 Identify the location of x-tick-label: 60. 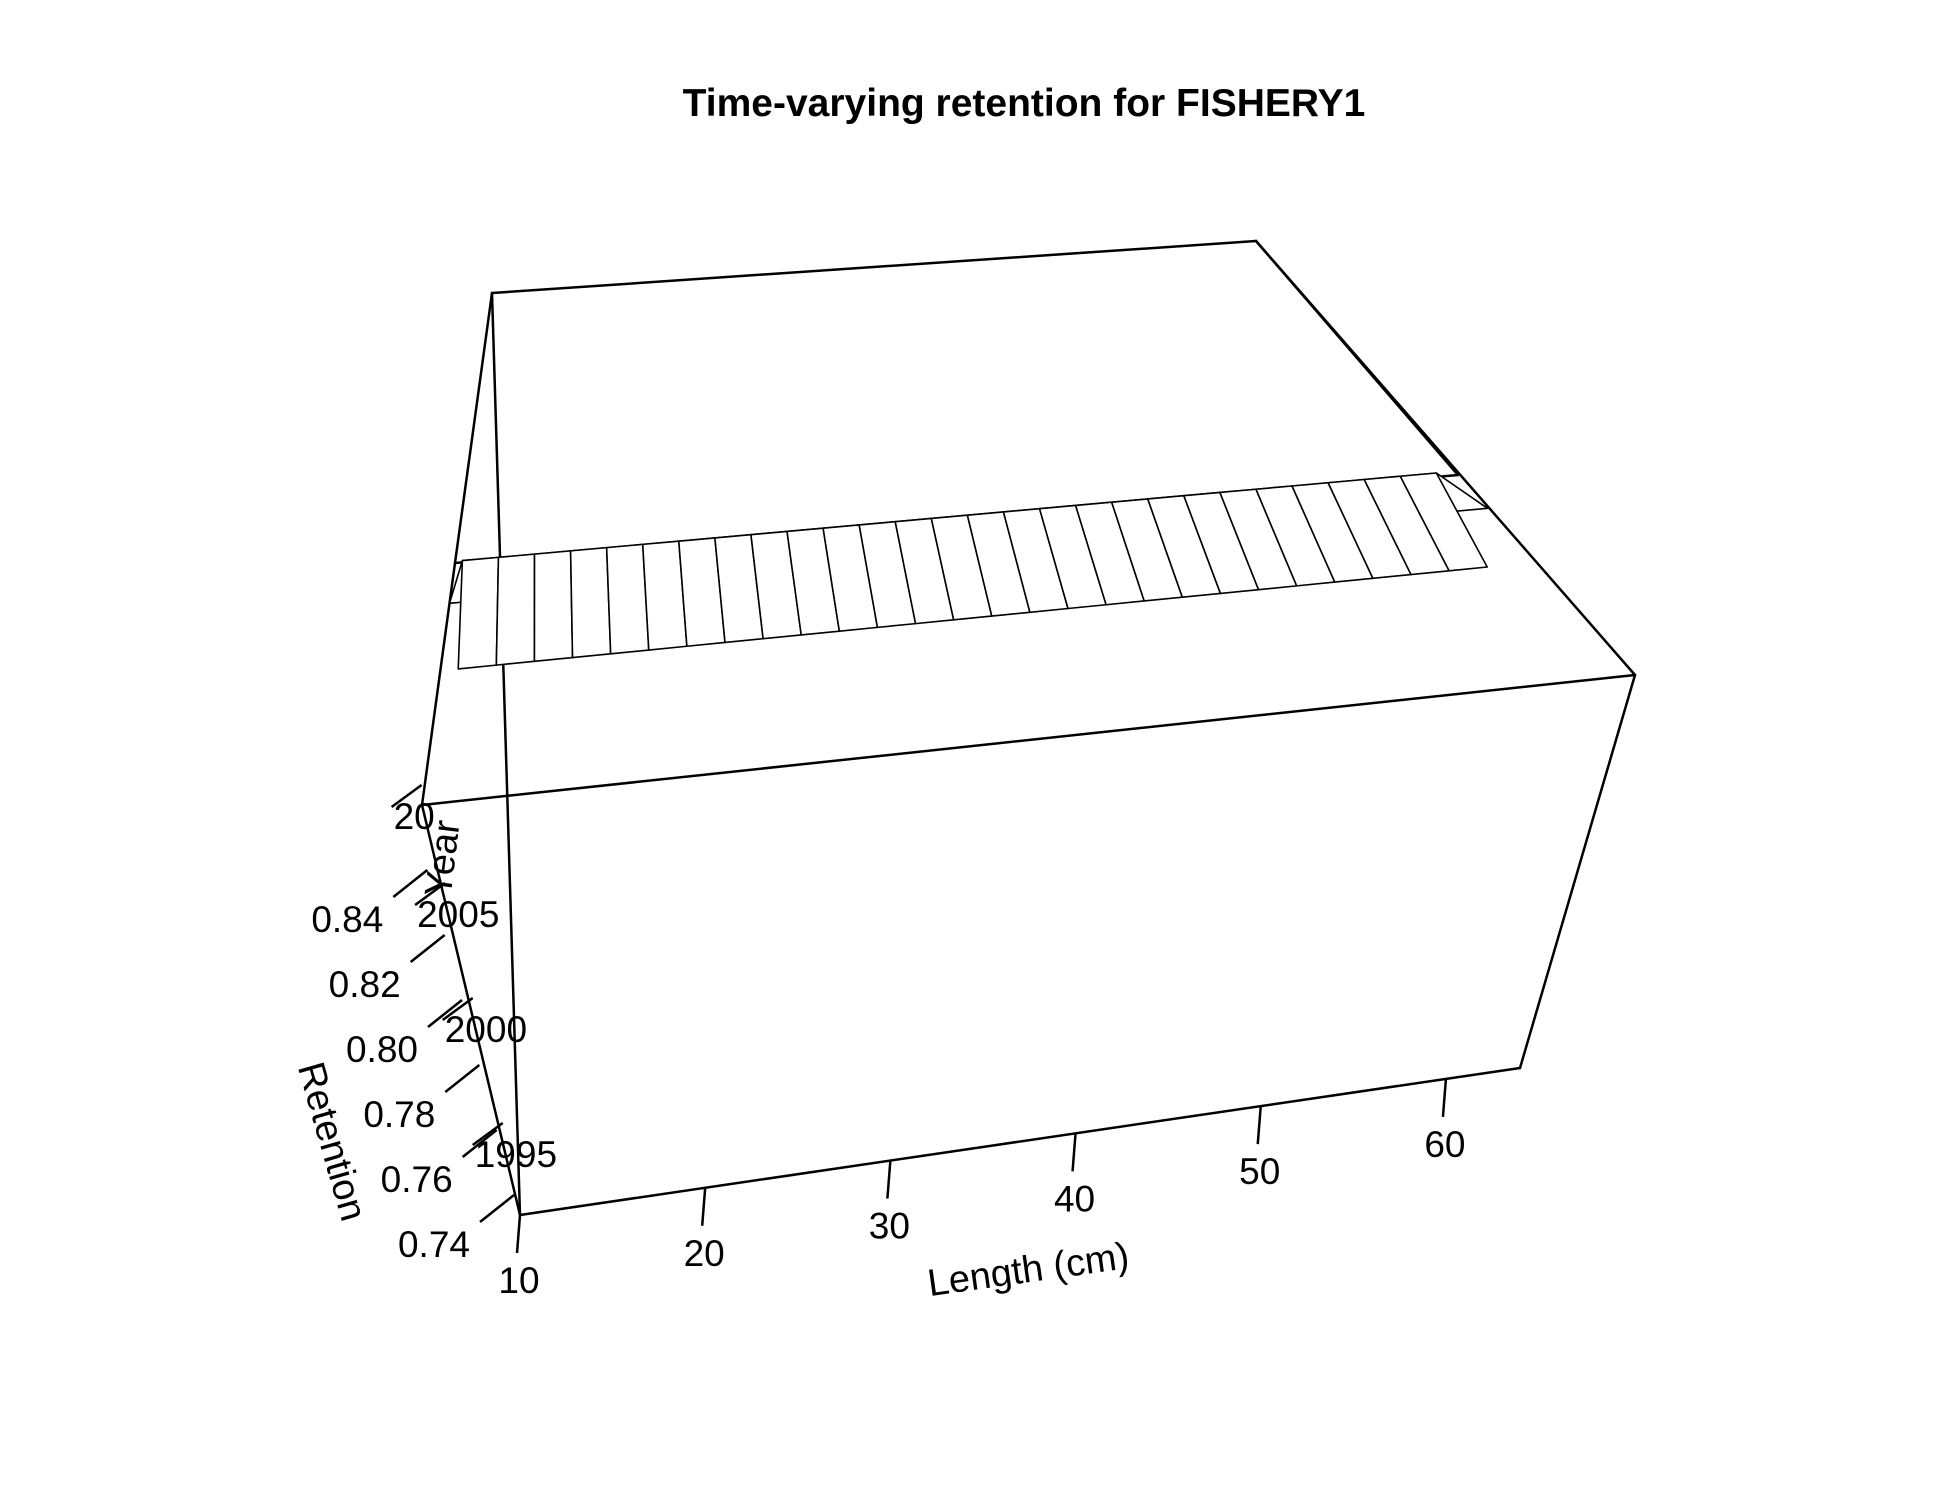
(1444, 1144).